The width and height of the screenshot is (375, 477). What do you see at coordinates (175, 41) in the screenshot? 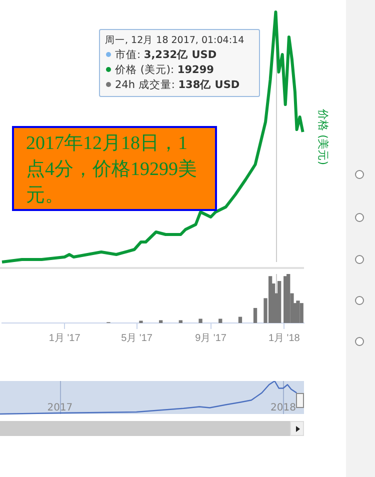
I see `annotation: 周一, 12月 18 2017, 01:04:14` at bounding box center [175, 41].